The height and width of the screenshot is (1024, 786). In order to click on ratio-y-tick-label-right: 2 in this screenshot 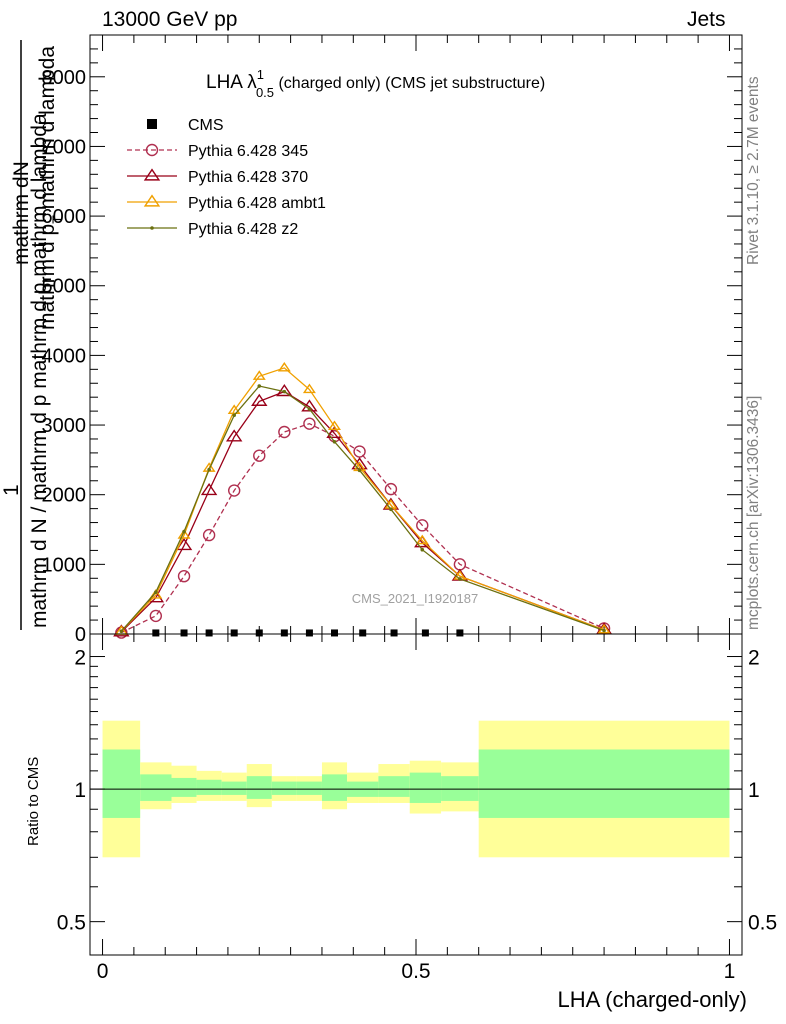, I will do `click(754, 658)`.